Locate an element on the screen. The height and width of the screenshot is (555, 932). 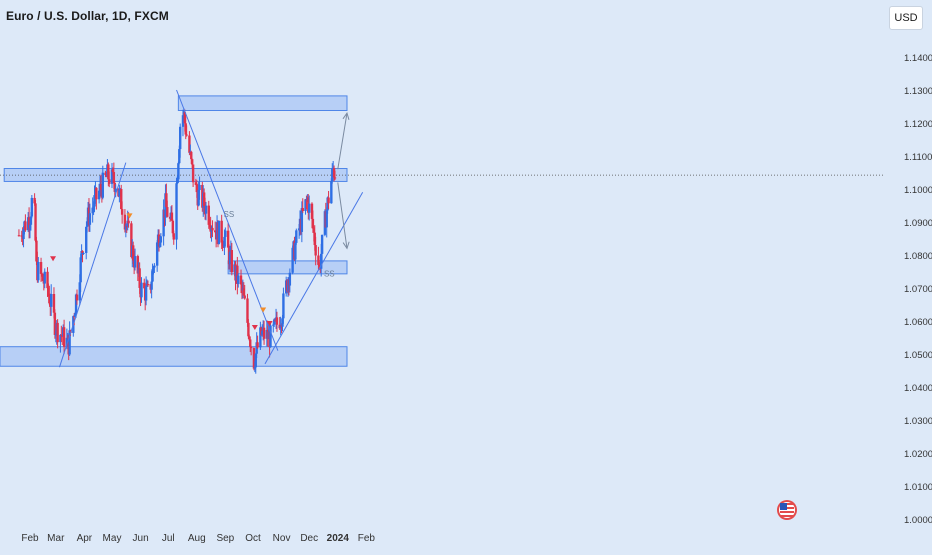
x-tick-label: Jun is located at coordinates (141, 538).